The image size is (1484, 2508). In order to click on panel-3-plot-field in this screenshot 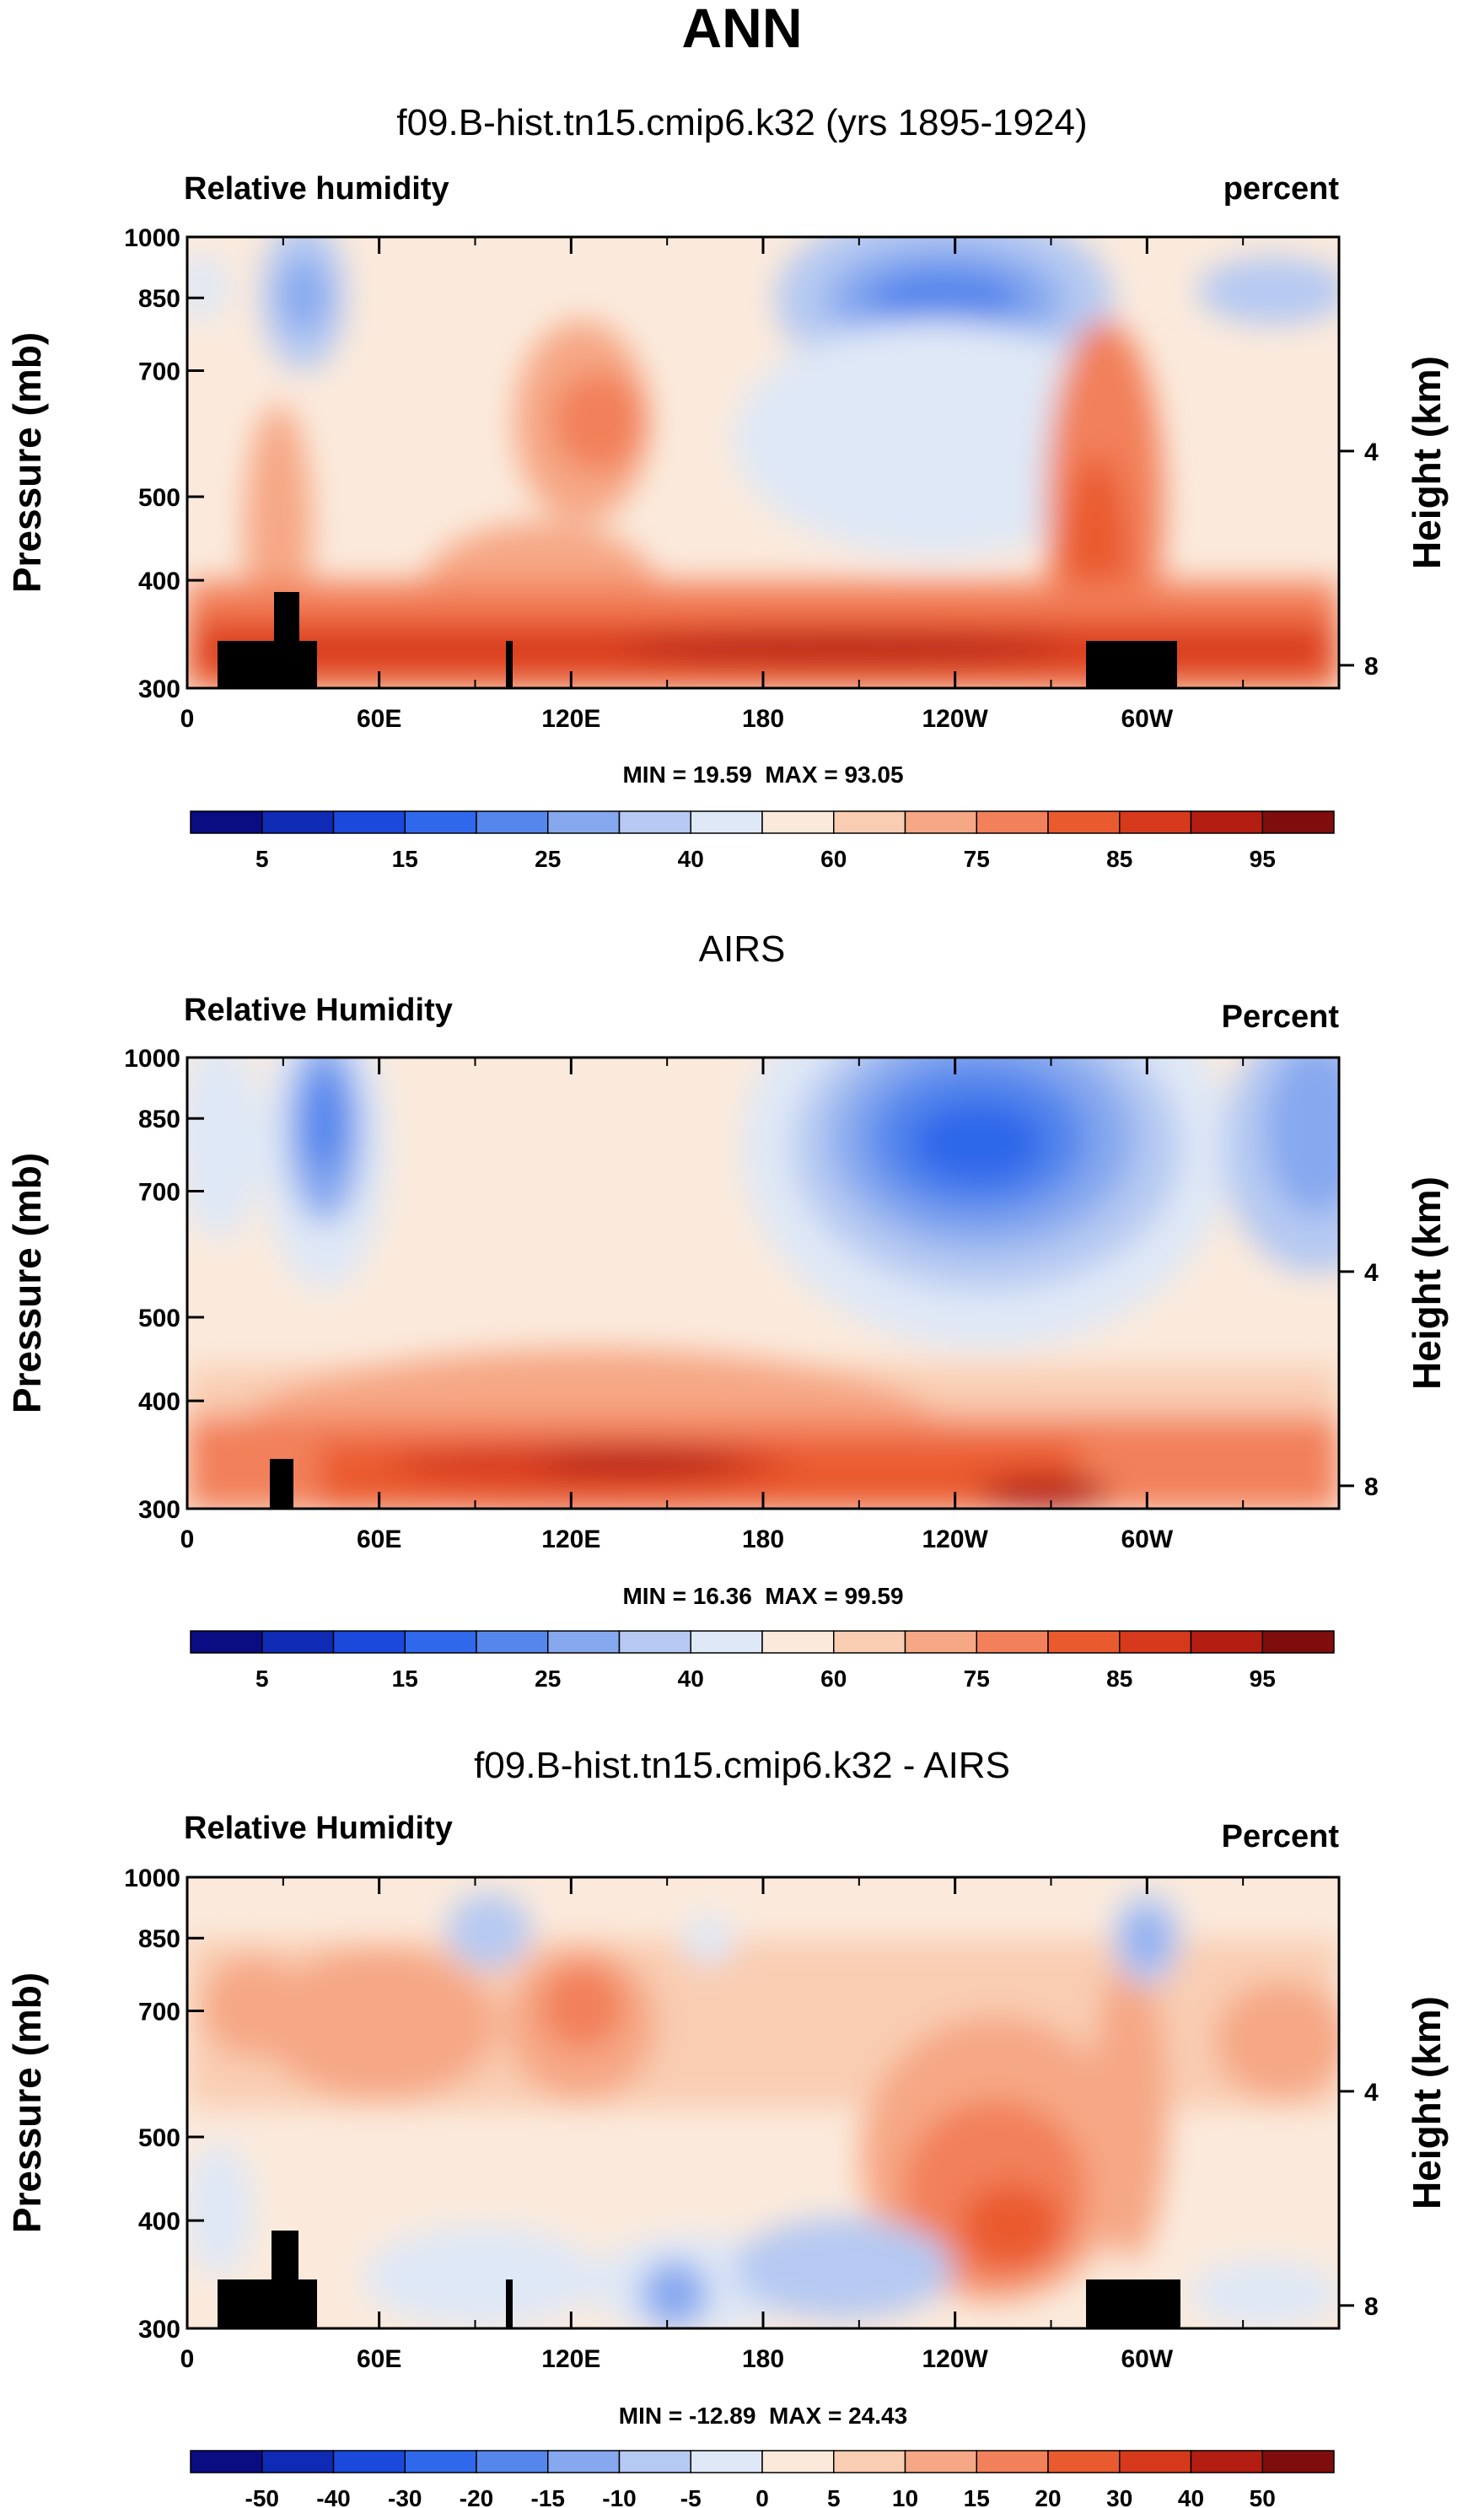, I will do `click(763, 2102)`.